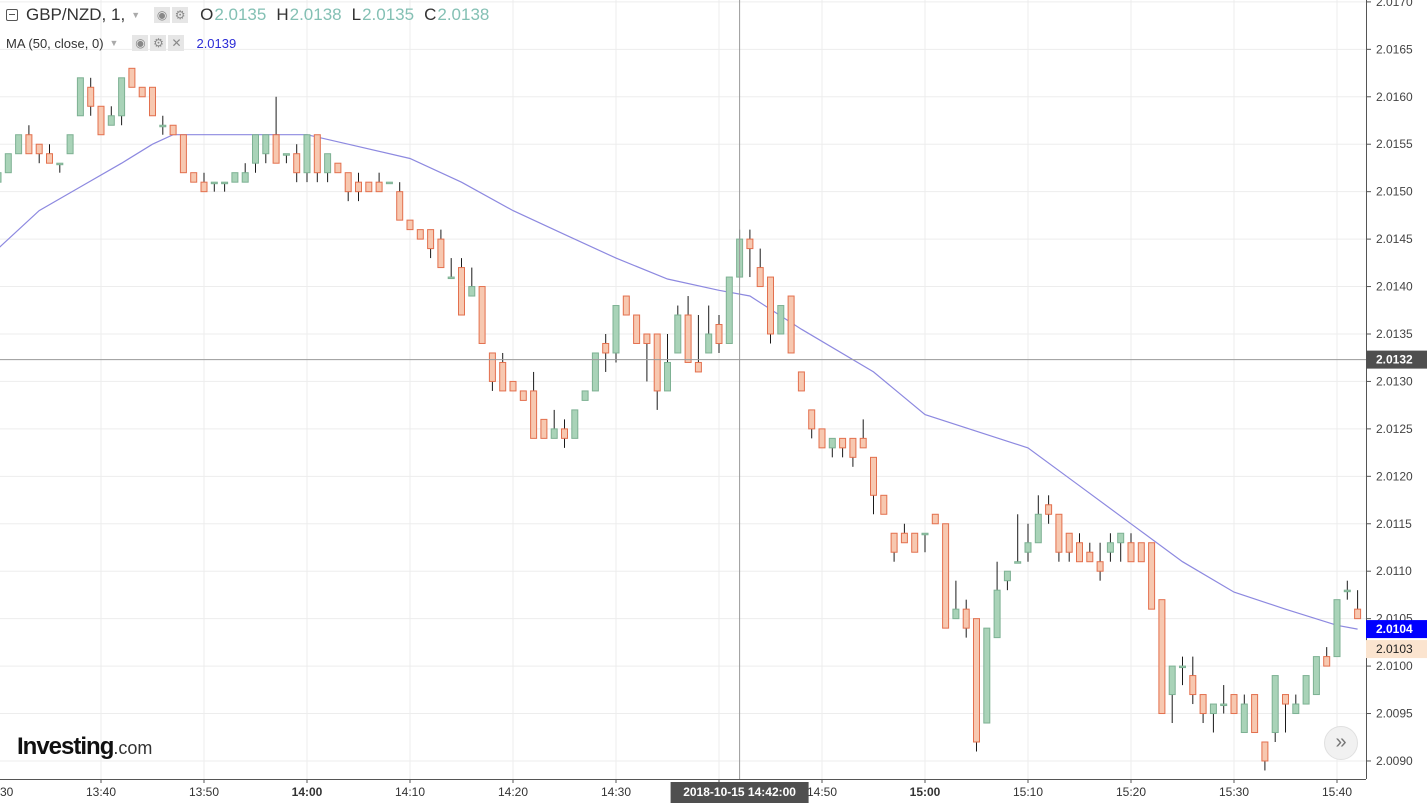  What do you see at coordinates (463, 14) in the screenshot?
I see `close-value: 2.0138` at bounding box center [463, 14].